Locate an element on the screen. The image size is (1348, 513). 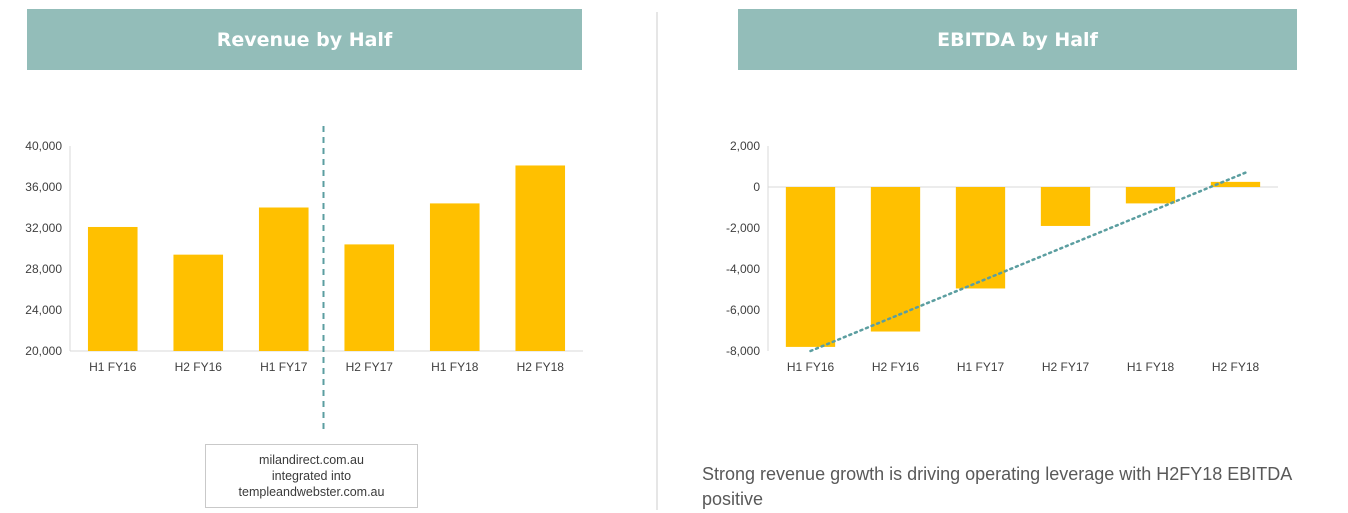
ebitda-y-tick-label: 2,000 is located at coordinates (745, 146).